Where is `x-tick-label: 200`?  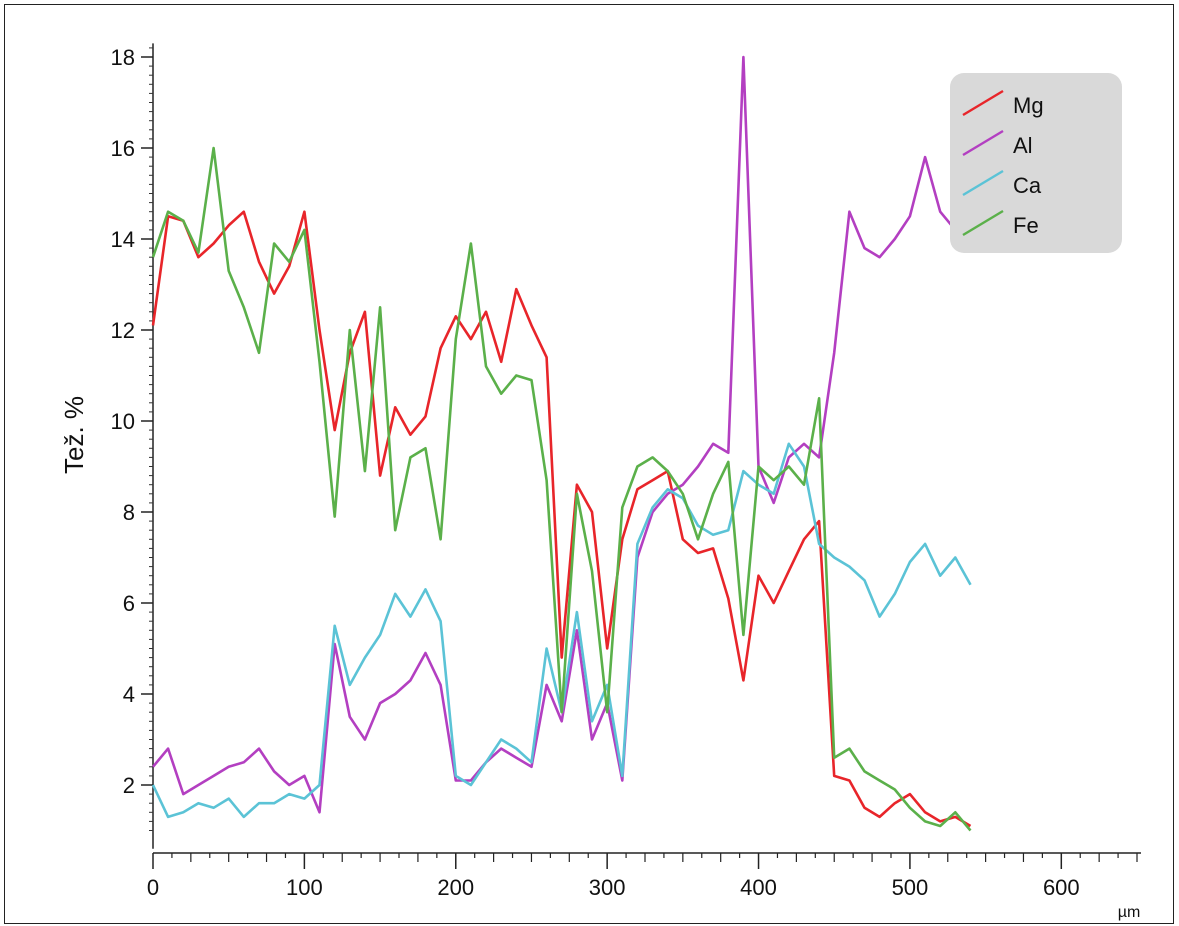 x-tick-label: 200 is located at coordinates (455, 887).